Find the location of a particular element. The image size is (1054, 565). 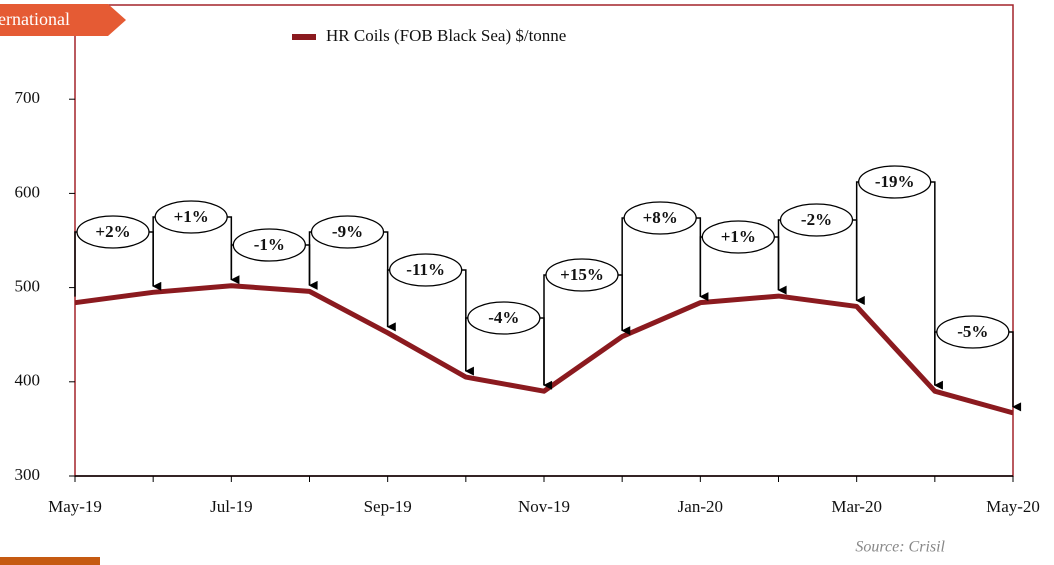

annotation-label: +2% is located at coordinates (112, 231).